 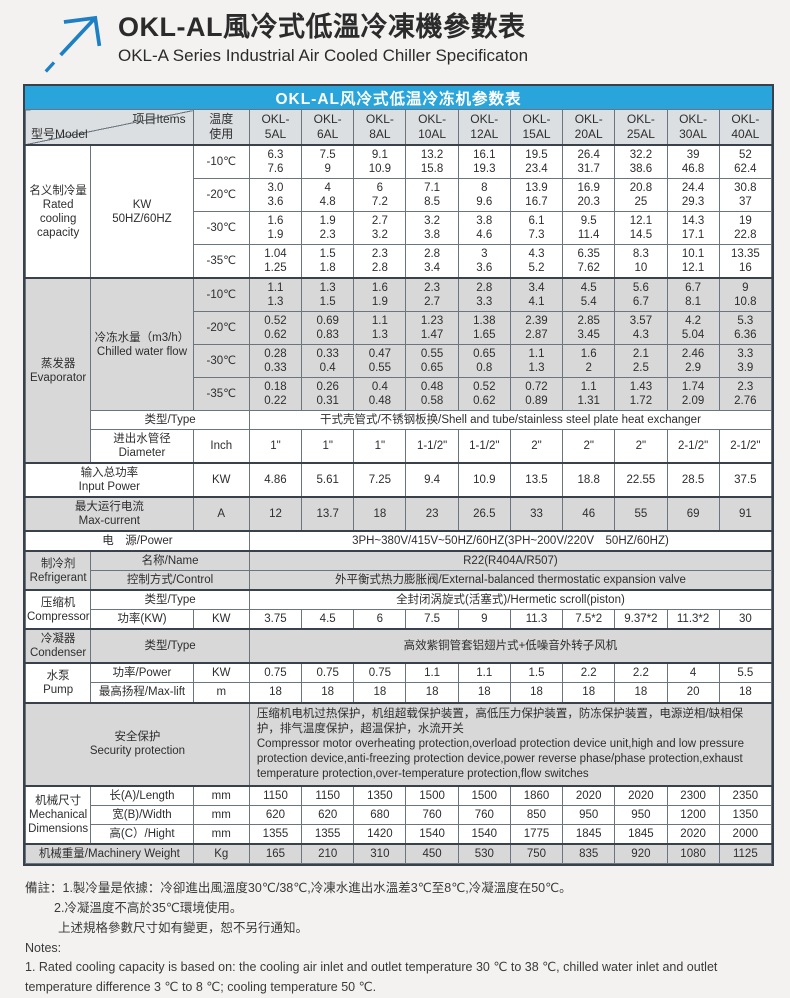 What do you see at coordinates (58, 570) in the screenshot?
I see `table-cell: 制冷剂 Refrigerant` at bounding box center [58, 570].